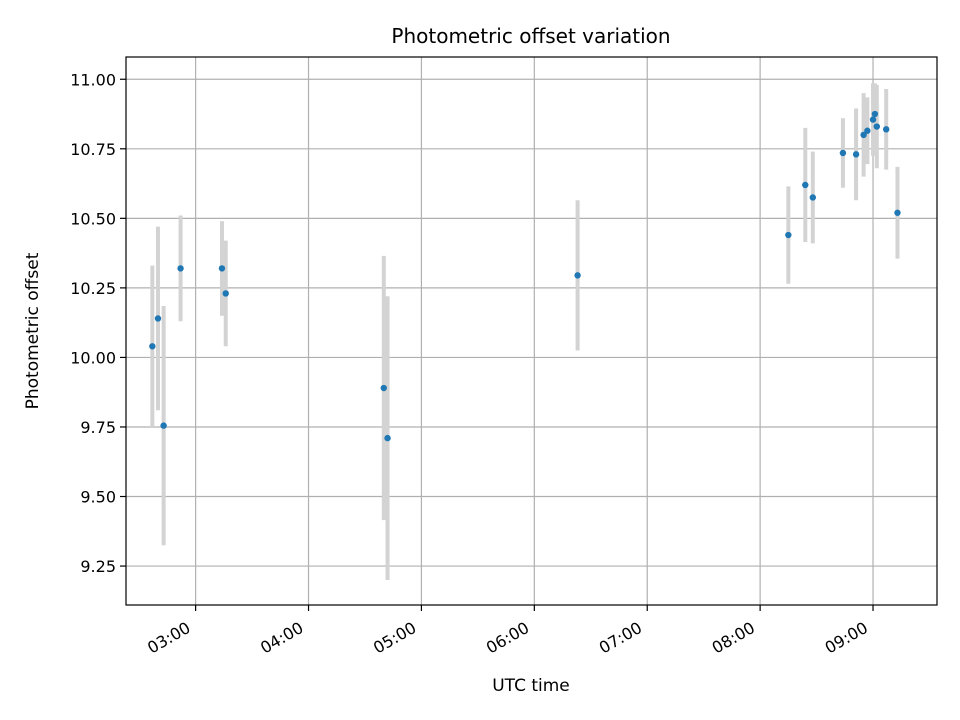 Image resolution: width=960 pixels, height=720 pixels. I want to click on x-tick-label: 08:00, so click(733, 638).